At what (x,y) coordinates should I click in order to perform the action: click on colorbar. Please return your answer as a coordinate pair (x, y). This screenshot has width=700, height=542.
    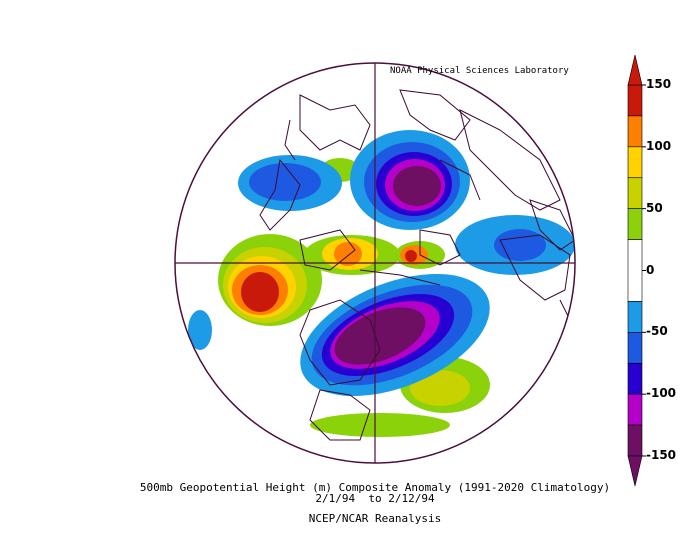
    Looking at the image, I should click on (636, 270).